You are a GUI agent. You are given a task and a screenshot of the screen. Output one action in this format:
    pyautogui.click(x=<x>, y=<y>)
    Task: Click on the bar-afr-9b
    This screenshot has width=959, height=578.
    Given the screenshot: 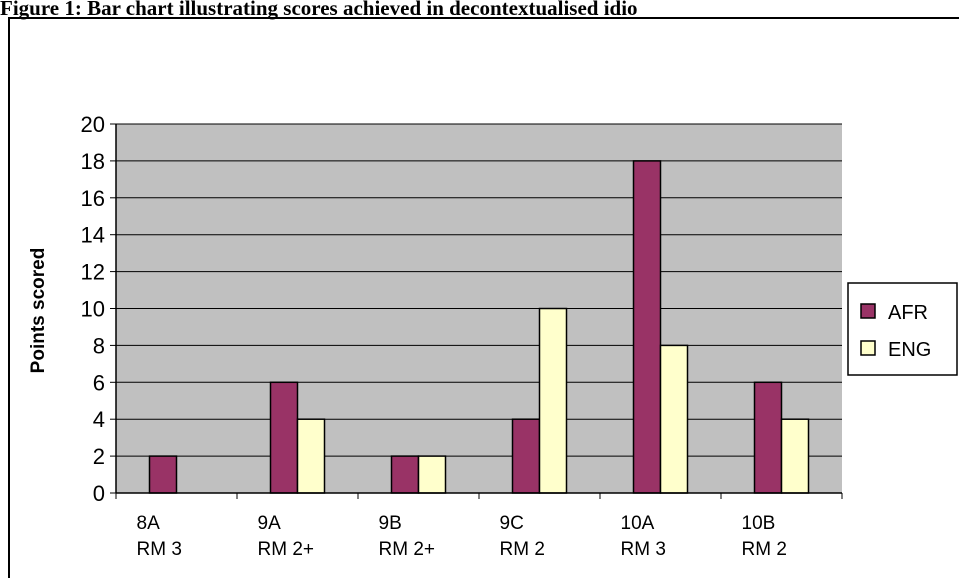 What is the action you would take?
    pyautogui.click(x=405, y=474)
    